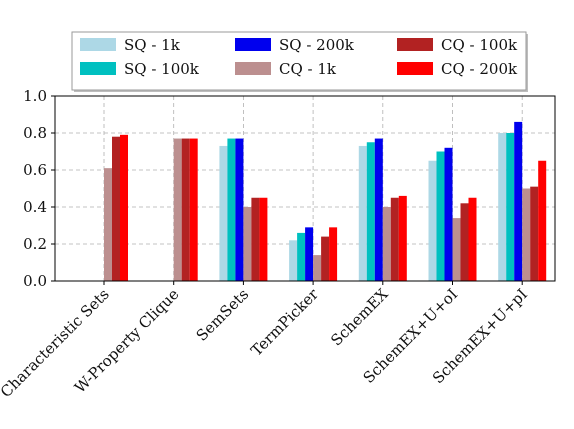 This screenshot has width=574, height=429. I want to click on legend-label: CQ - 1k, so click(308, 69).